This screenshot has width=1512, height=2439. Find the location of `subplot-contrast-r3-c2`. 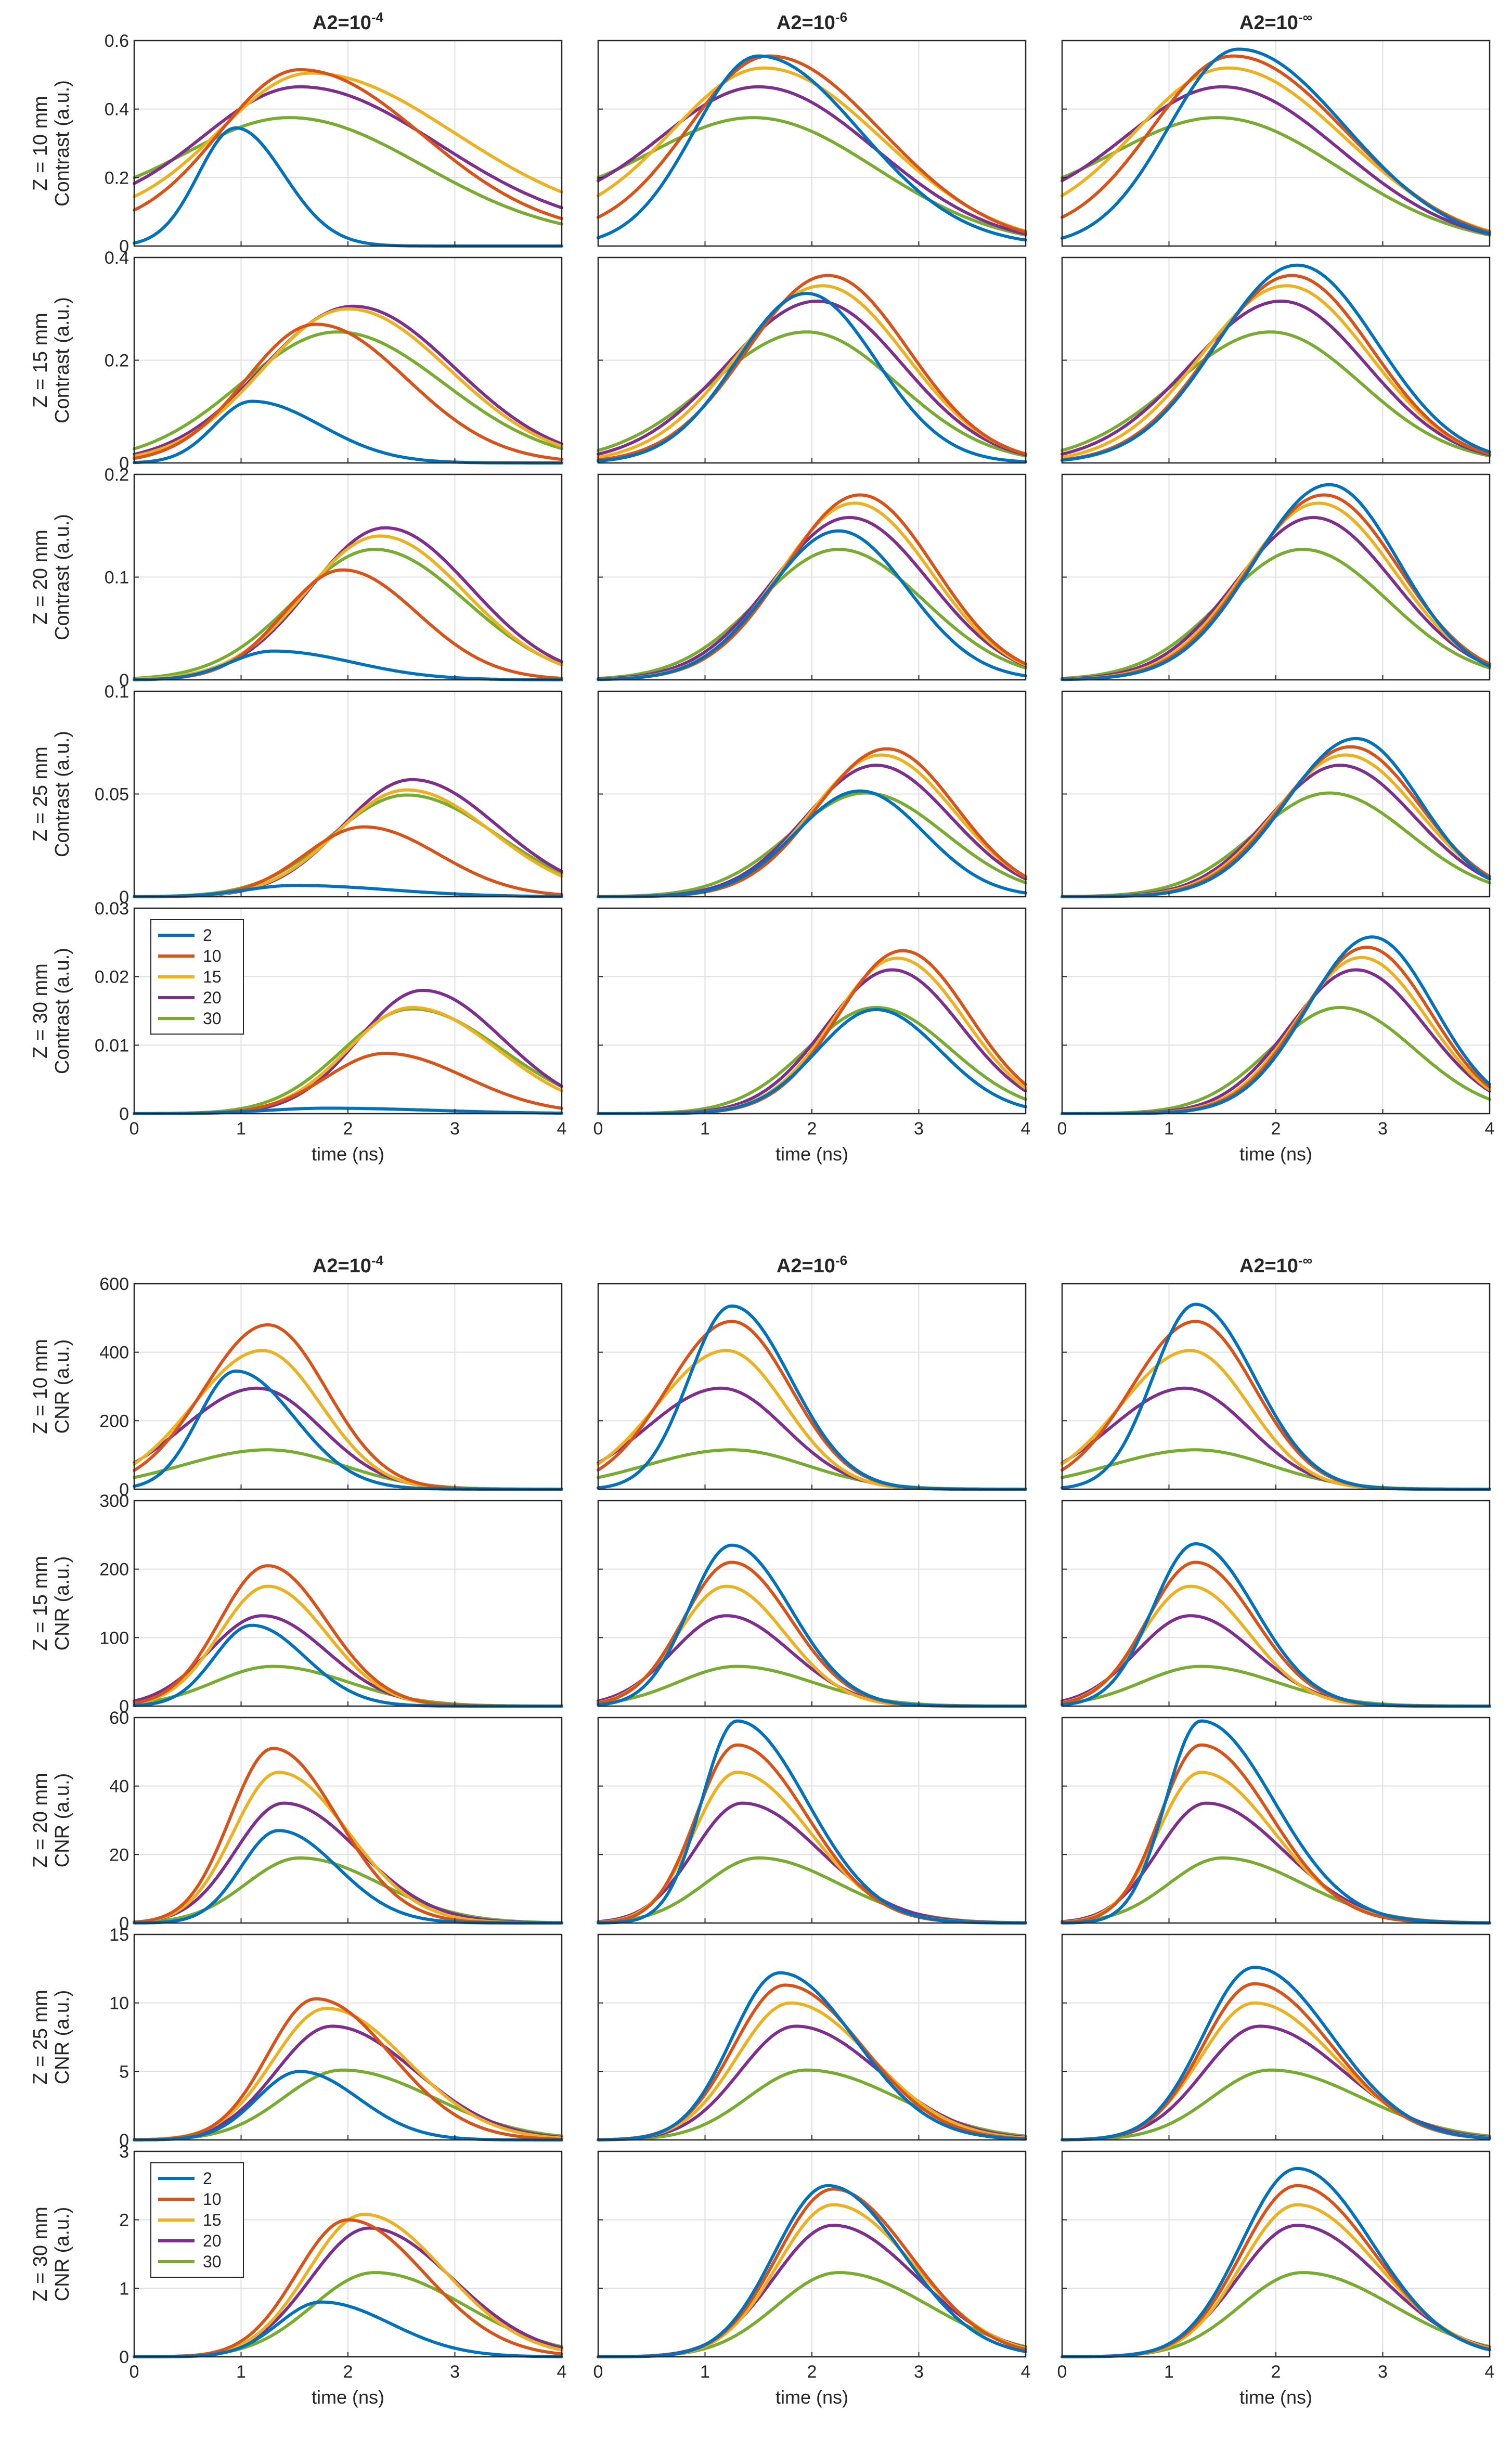

subplot-contrast-r3-c2 is located at coordinates (812, 577).